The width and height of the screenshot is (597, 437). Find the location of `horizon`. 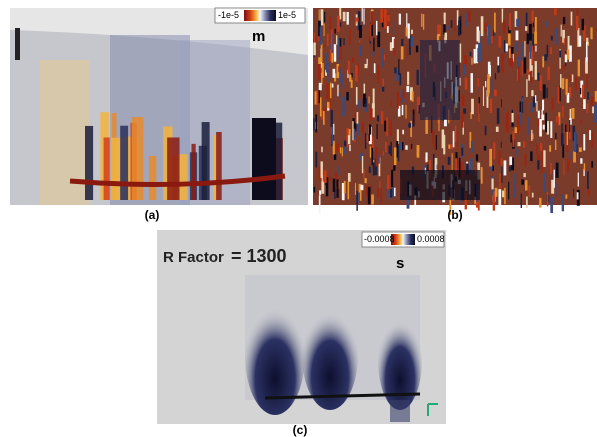

horizon is located at coordinates (342, 396).